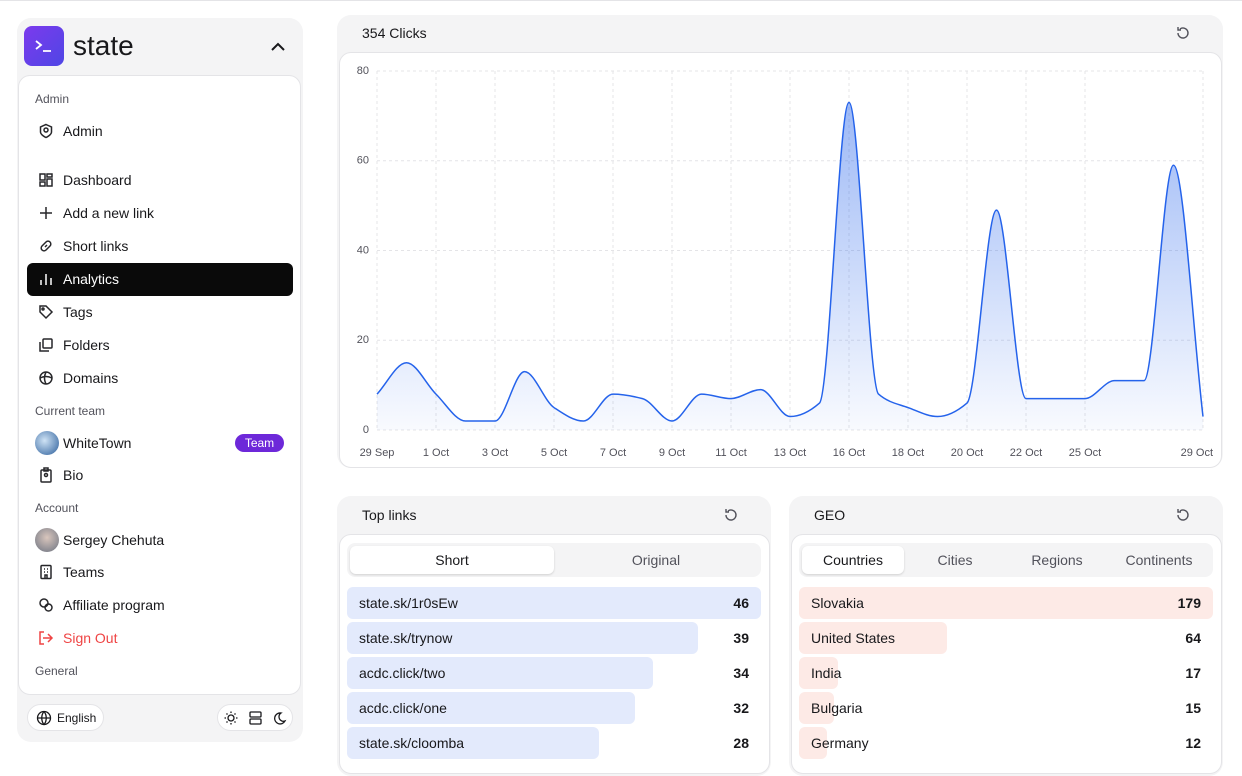 This screenshot has width=1242, height=776. What do you see at coordinates (1006, 560) in the screenshot?
I see `tabs: Countries Cities Regions Continents` at bounding box center [1006, 560].